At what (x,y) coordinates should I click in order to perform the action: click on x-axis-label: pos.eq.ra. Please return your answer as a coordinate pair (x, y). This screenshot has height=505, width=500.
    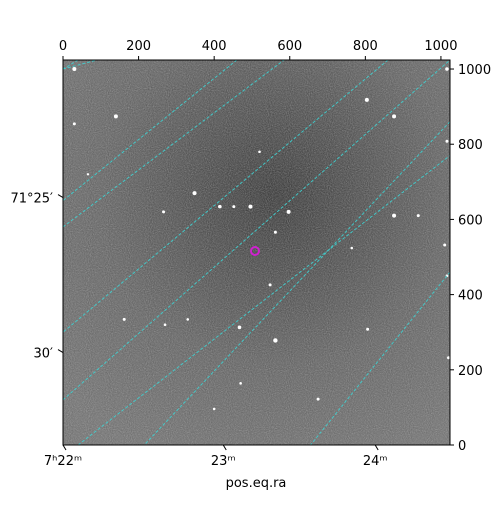
    Looking at the image, I should click on (256, 483).